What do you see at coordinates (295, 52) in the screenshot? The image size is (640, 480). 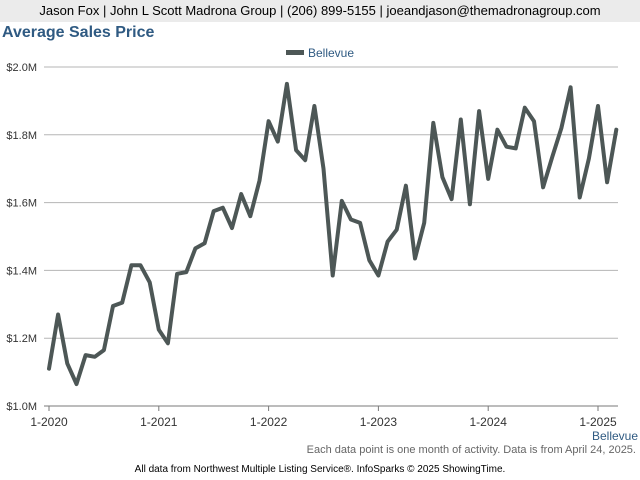 I see `legend-swatch-bellevue` at bounding box center [295, 52].